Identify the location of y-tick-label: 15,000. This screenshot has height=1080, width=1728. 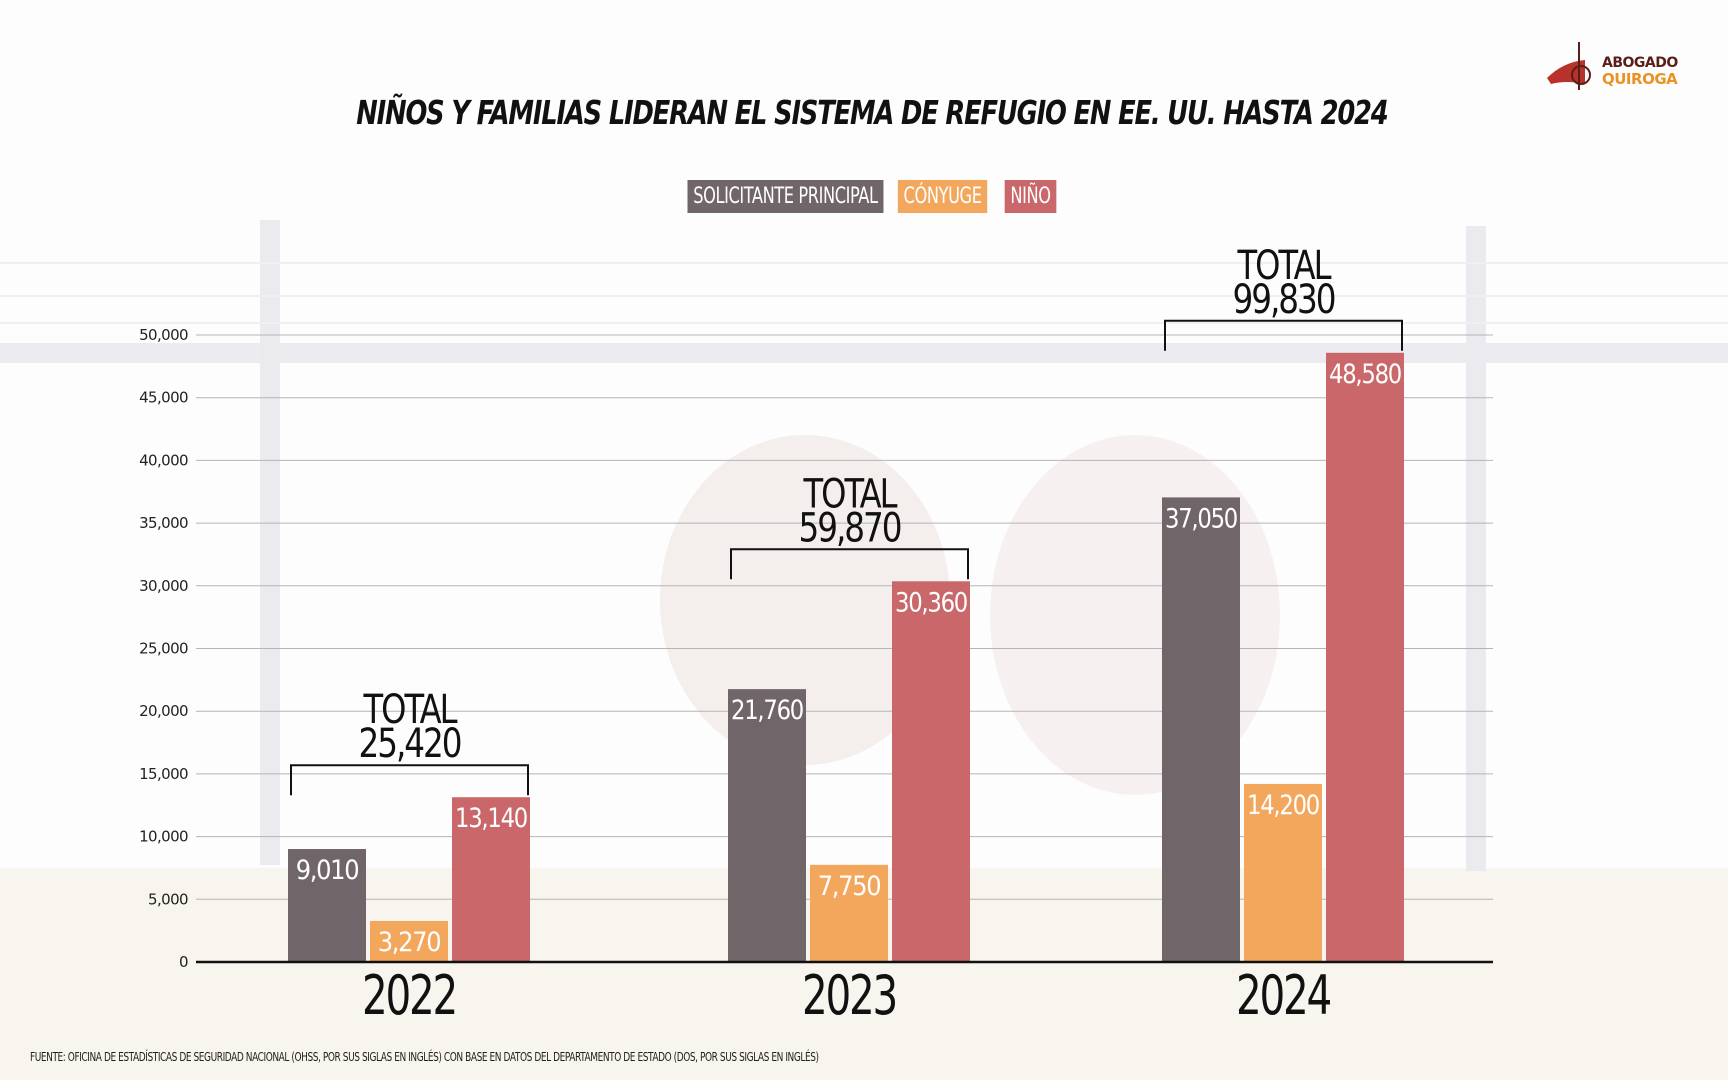
(163, 774).